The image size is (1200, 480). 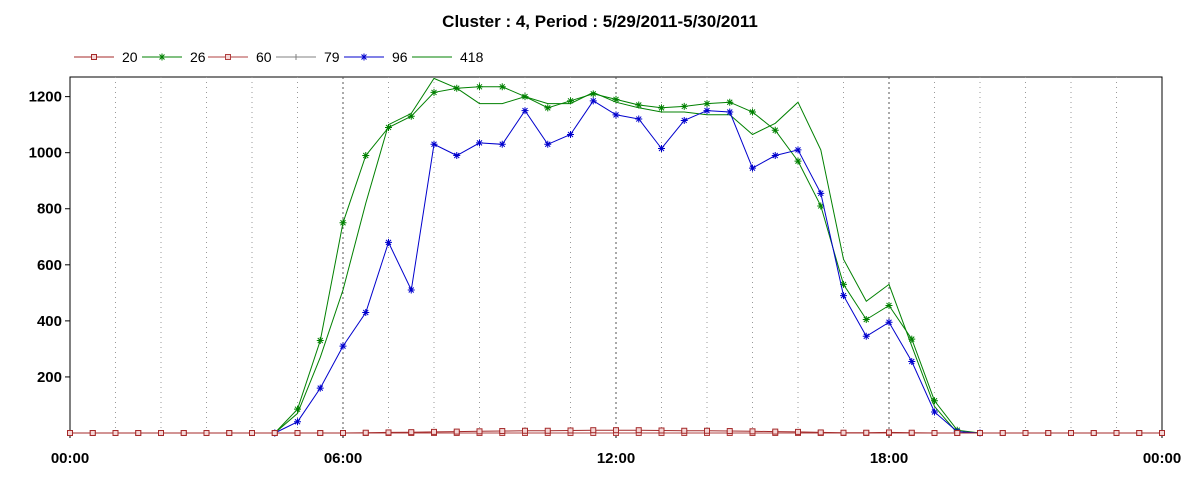 I want to click on y-tick-label: 200, so click(x=49, y=377).